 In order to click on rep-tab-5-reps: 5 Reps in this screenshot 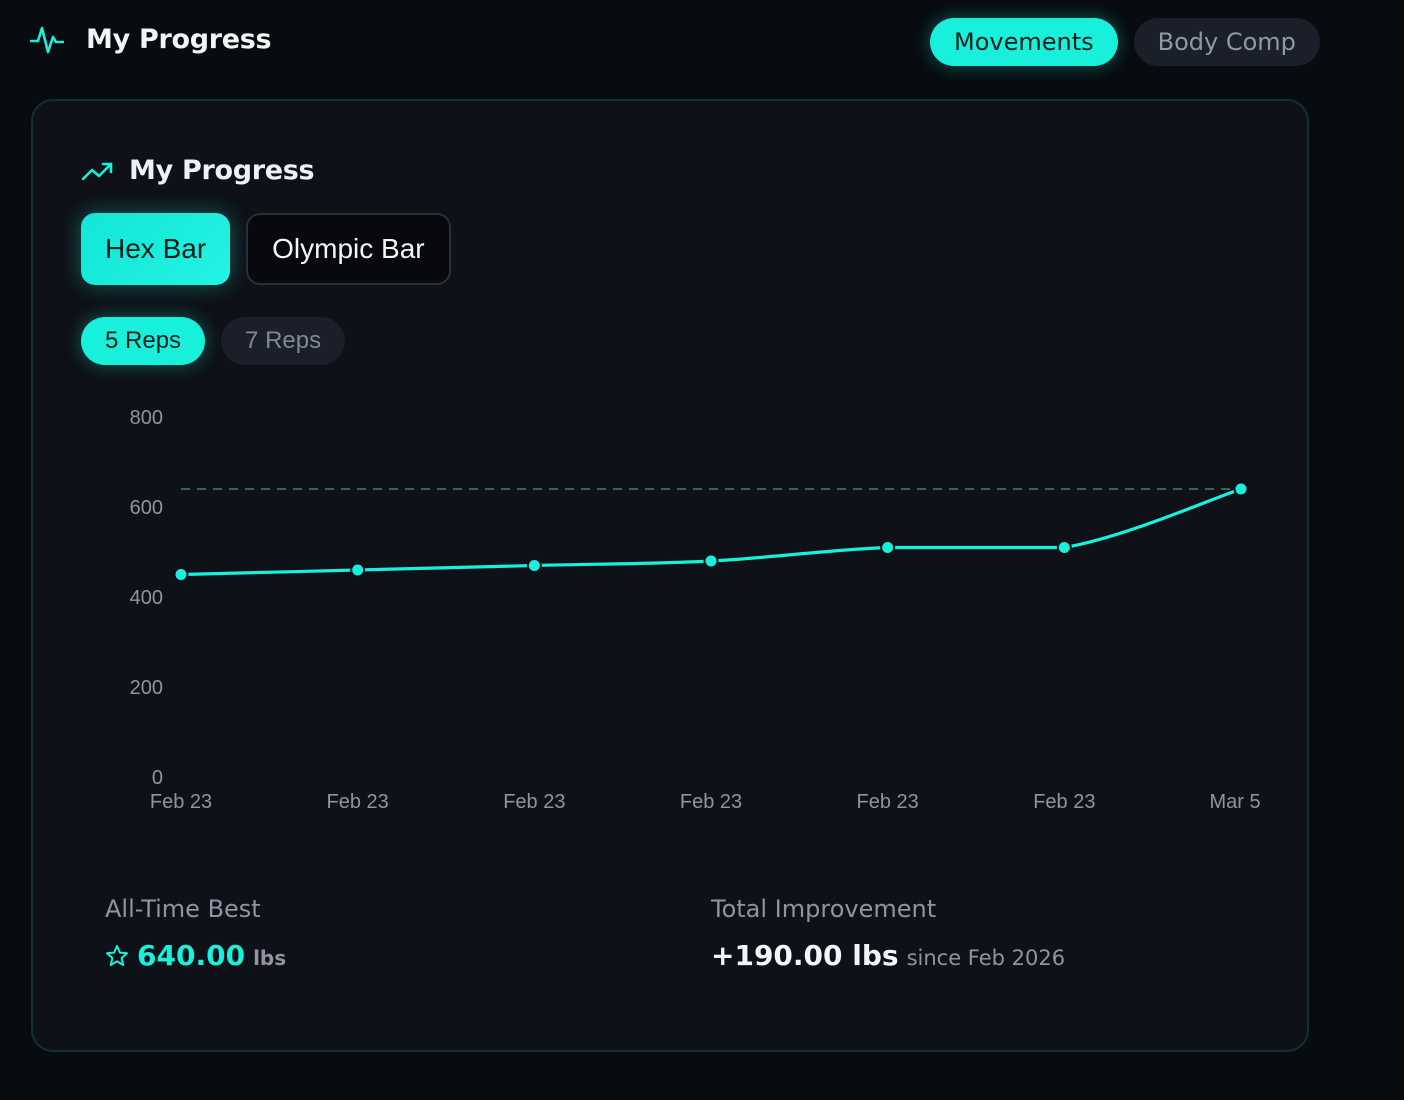, I will do `click(143, 341)`.